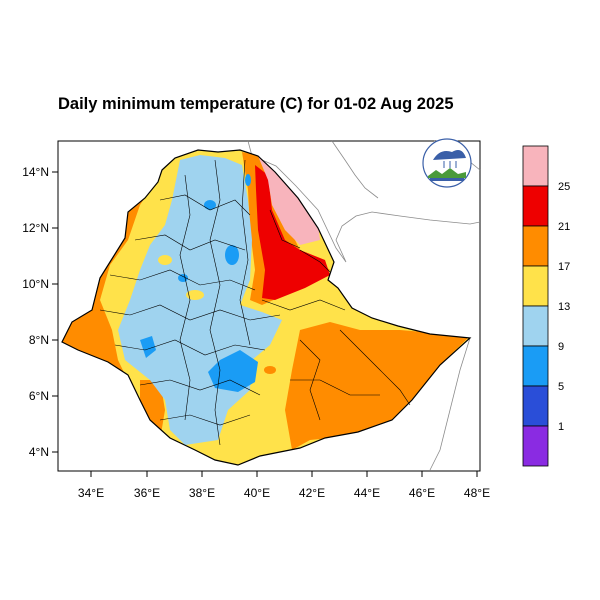 This screenshot has height=600, width=600. What do you see at coordinates (35, 172) in the screenshot?
I see `y-tick-14N: 14°N` at bounding box center [35, 172].